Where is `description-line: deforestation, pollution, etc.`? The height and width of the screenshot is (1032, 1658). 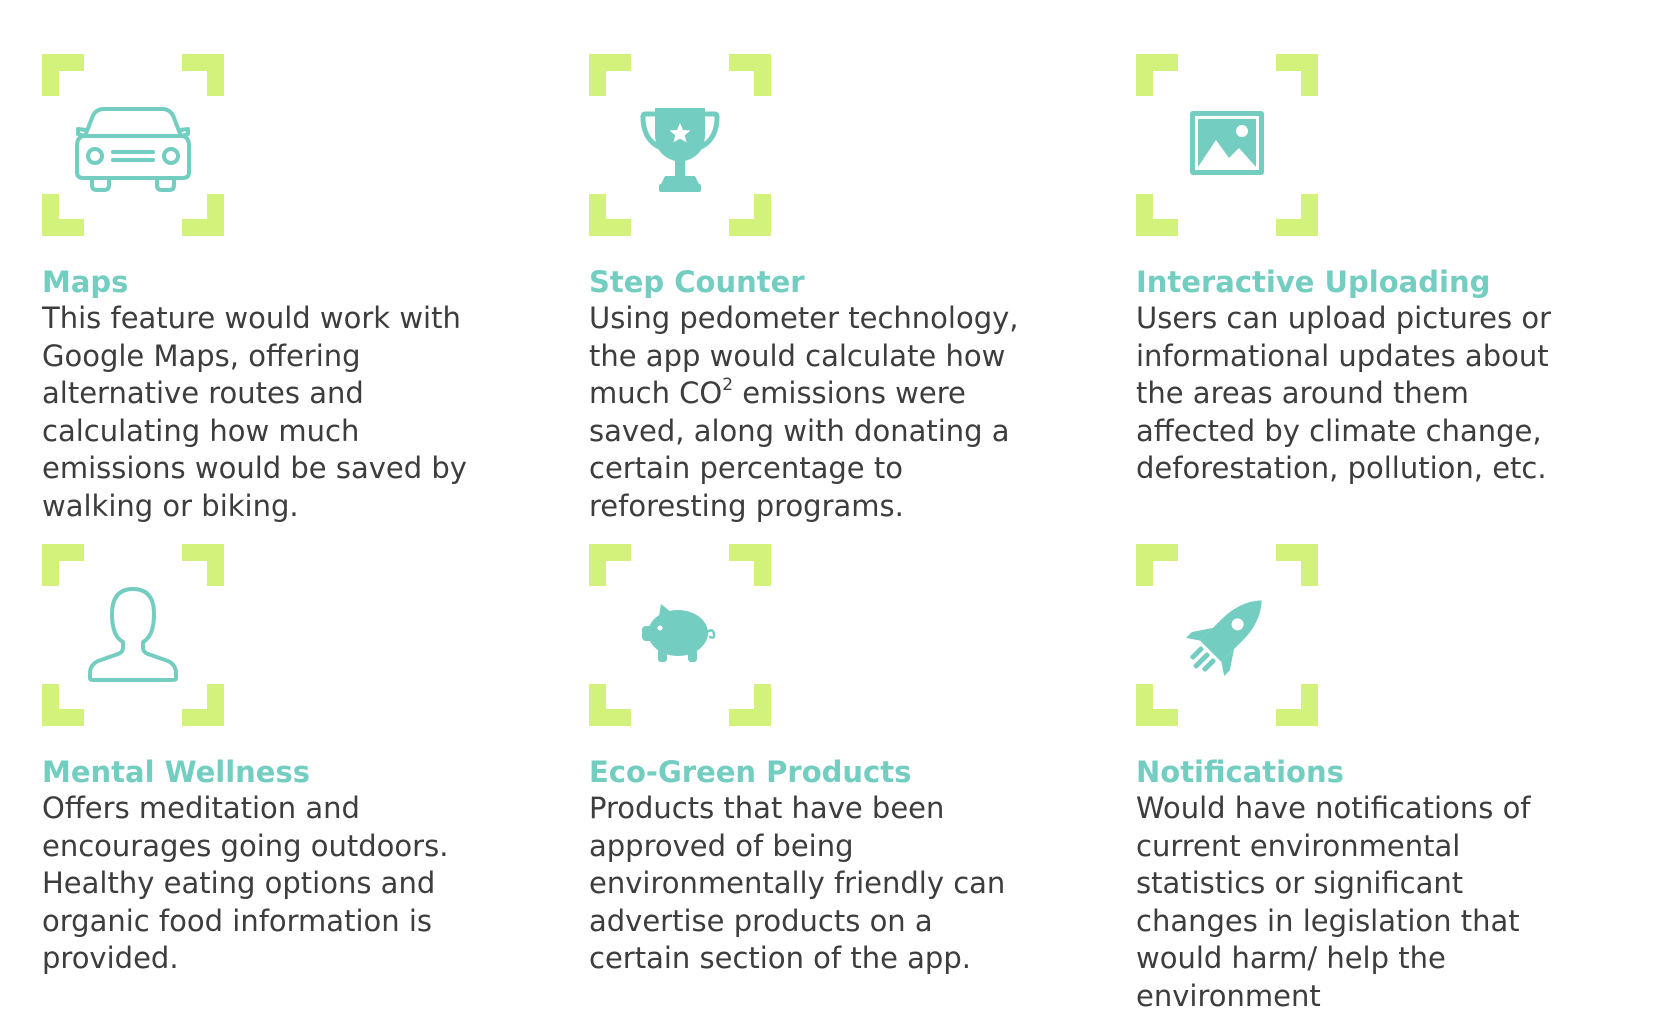 description-line: deforestation, pollution, etc. is located at coordinates (1341, 468).